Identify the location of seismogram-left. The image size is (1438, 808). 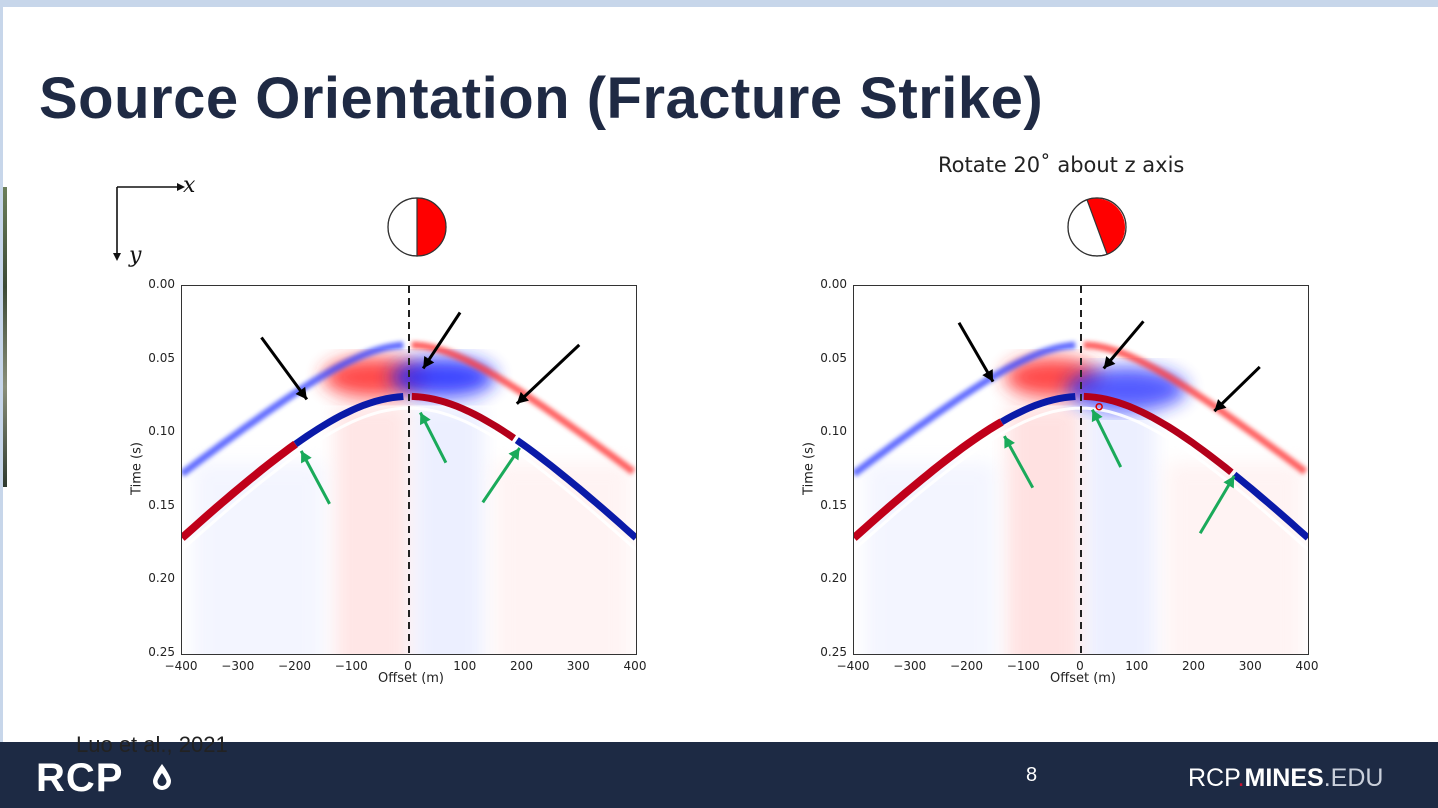
(409, 470).